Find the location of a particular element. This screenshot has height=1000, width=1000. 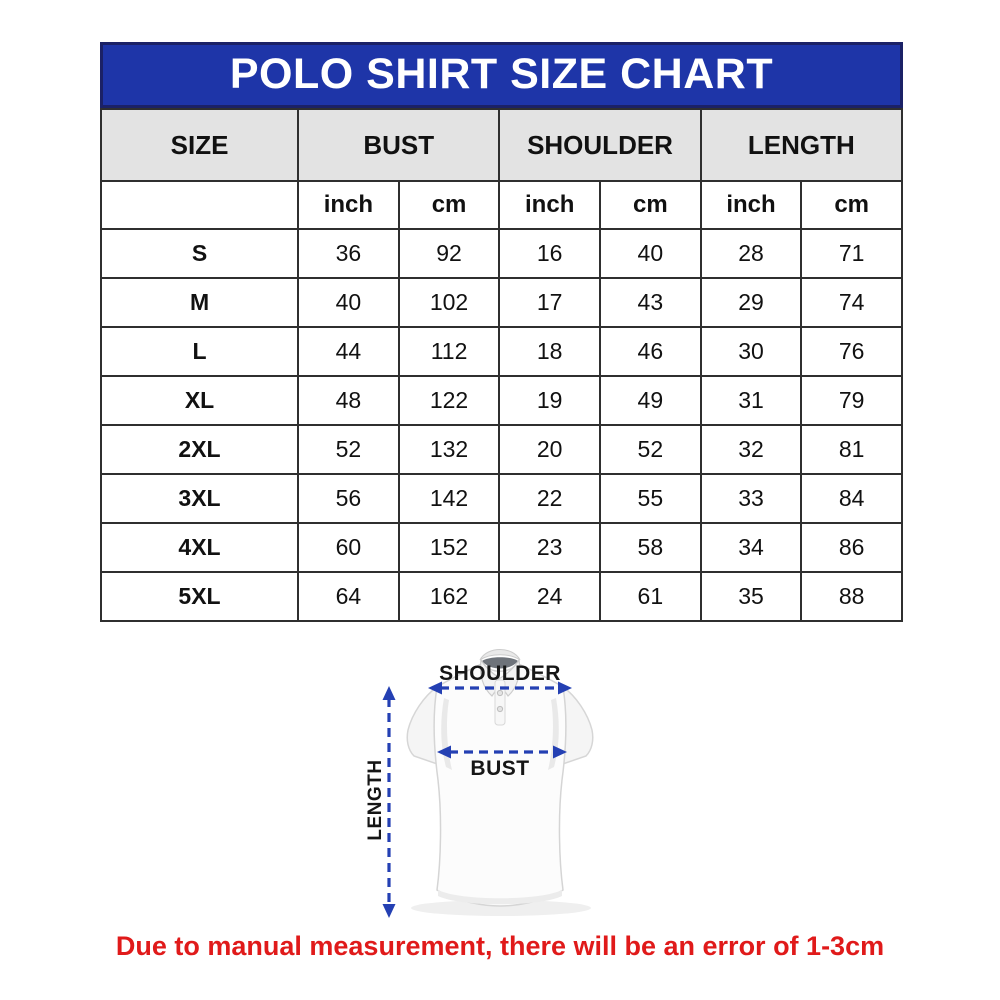

polo-shirt-illustration: SHOULDER BUST LENGTH is located at coordinates (505, 785).